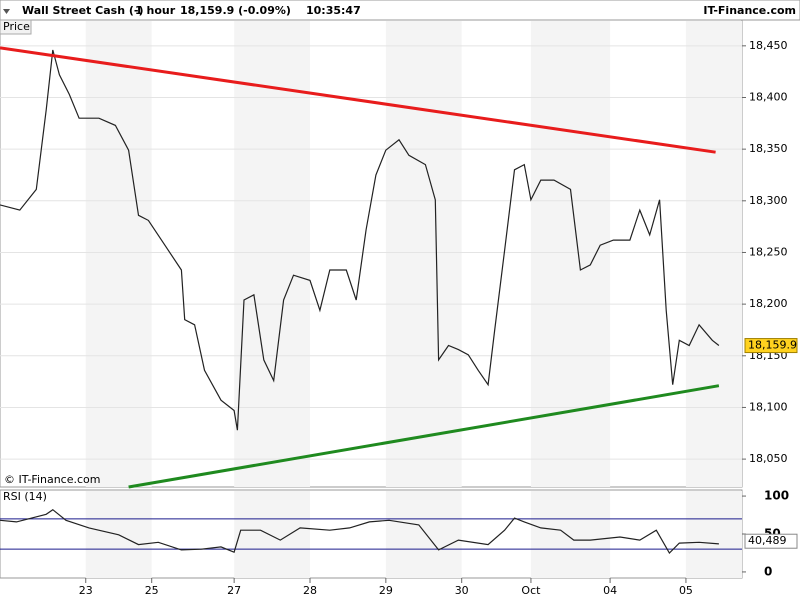 Image resolution: width=800 pixels, height=600 pixels. What do you see at coordinates (235, 10) in the screenshot?
I see `quote: 18,159.9 (-0.09%)` at bounding box center [235, 10].